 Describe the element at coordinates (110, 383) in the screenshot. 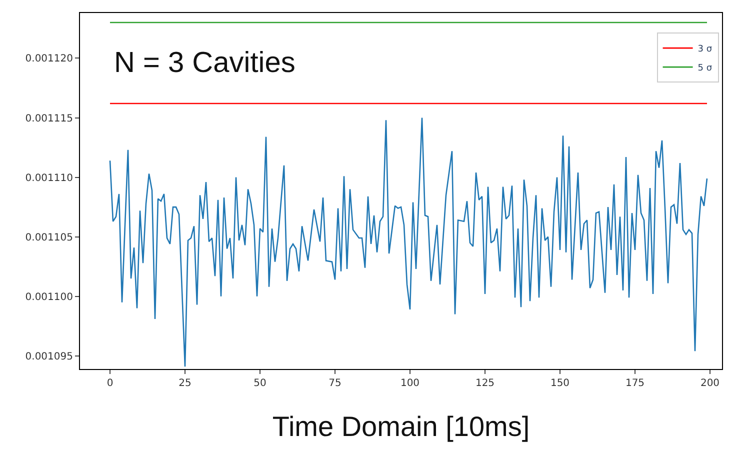

I see `x-tick-label: 0` at that location.